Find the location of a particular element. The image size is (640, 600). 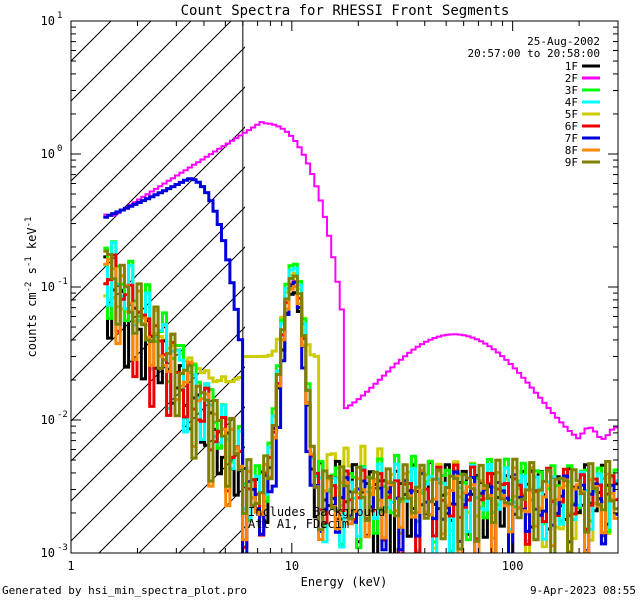

footer-timestamp: 9-Apr-2023 08:55 is located at coordinates (583, 590).